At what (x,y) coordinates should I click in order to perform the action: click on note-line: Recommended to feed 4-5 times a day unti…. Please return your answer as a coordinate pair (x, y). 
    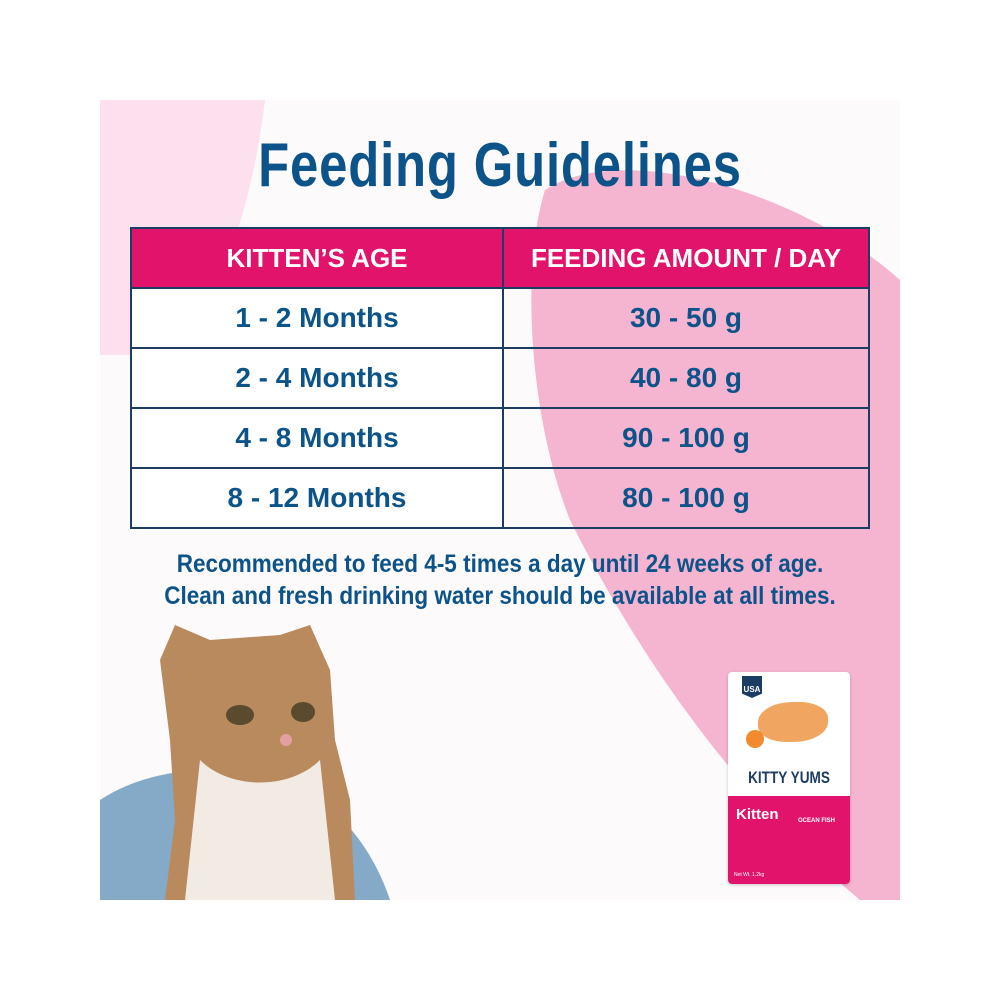
    Looking at the image, I should click on (500, 564).